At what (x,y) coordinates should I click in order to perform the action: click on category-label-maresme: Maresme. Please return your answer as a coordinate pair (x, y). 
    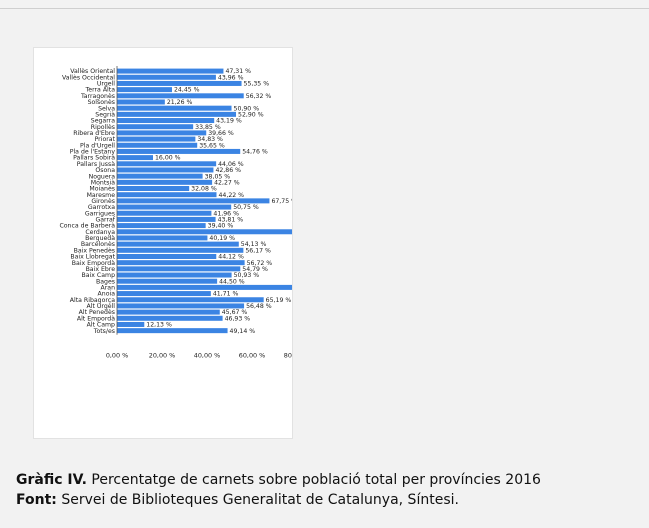
    Looking at the image, I should click on (101, 195).